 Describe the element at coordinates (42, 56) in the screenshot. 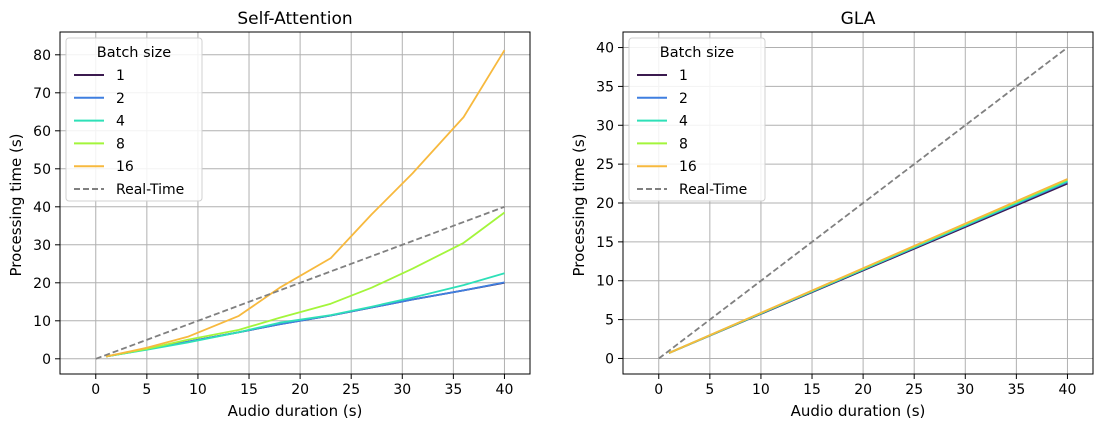

I see `y-tick-label: 80` at that location.